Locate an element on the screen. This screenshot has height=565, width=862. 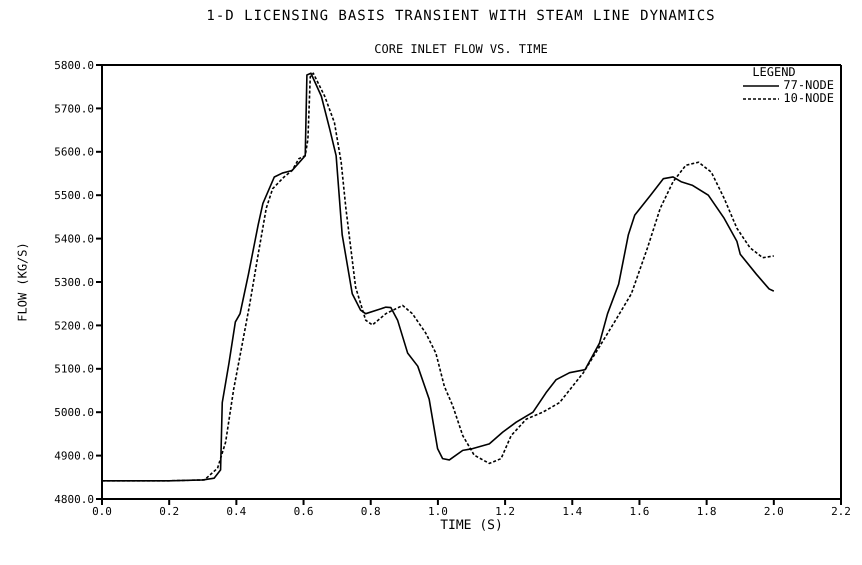
x-tick-label: 2.2 is located at coordinates (841, 511).